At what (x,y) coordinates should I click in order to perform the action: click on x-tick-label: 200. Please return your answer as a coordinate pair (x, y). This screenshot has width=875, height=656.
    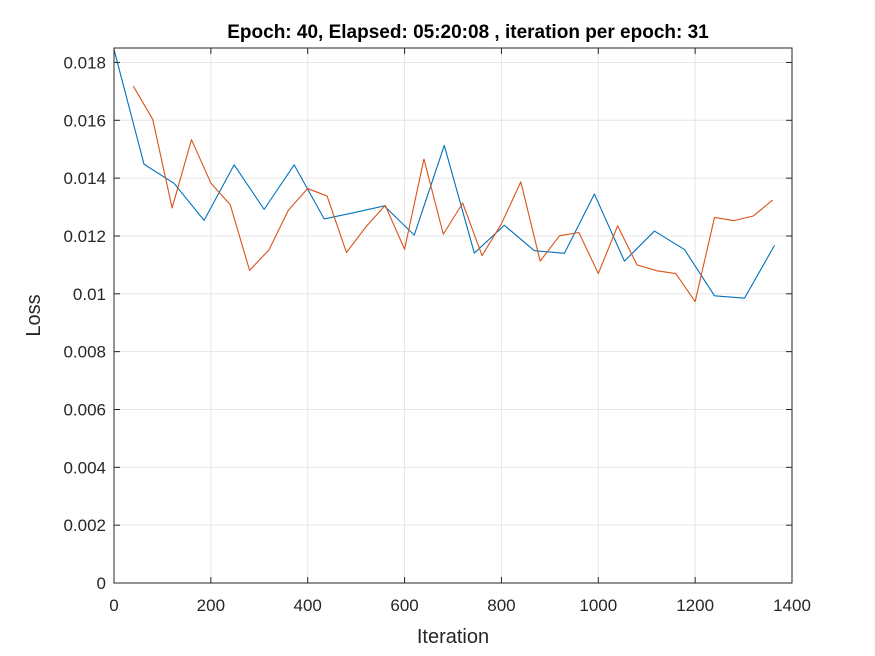
    Looking at the image, I should click on (211, 605).